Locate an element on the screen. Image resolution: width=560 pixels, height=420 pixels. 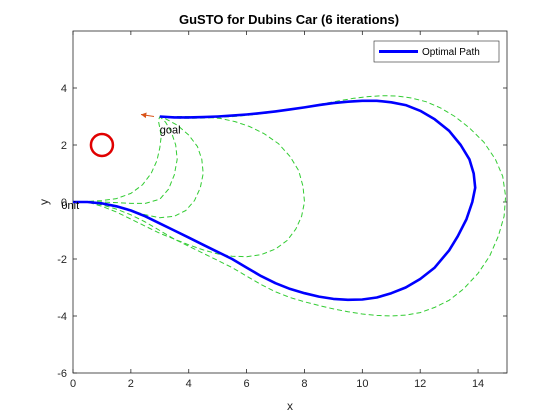
y-tick-label: -4 is located at coordinates (62, 317).